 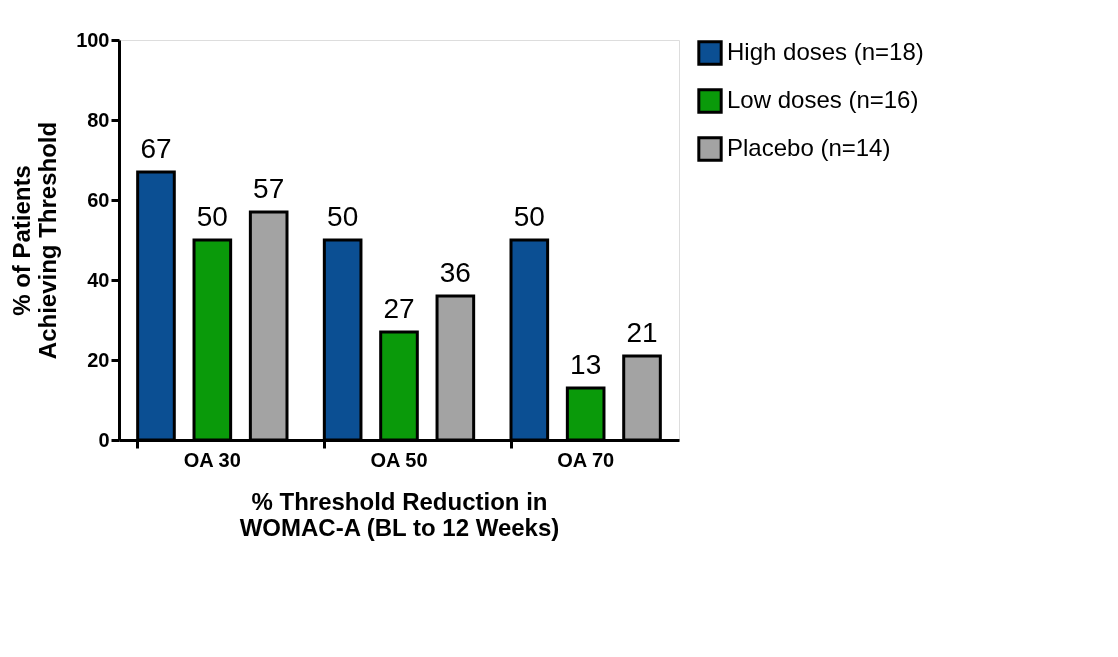 I want to click on data-label: 36, so click(x=455, y=272).